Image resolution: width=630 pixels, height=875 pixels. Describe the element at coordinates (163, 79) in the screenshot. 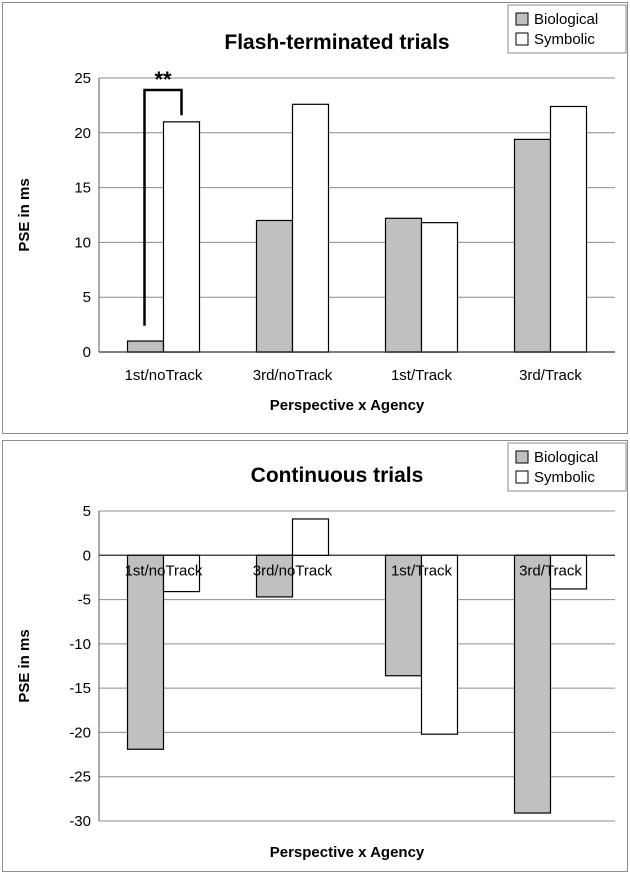

I see `significance-annotation: **` at that location.